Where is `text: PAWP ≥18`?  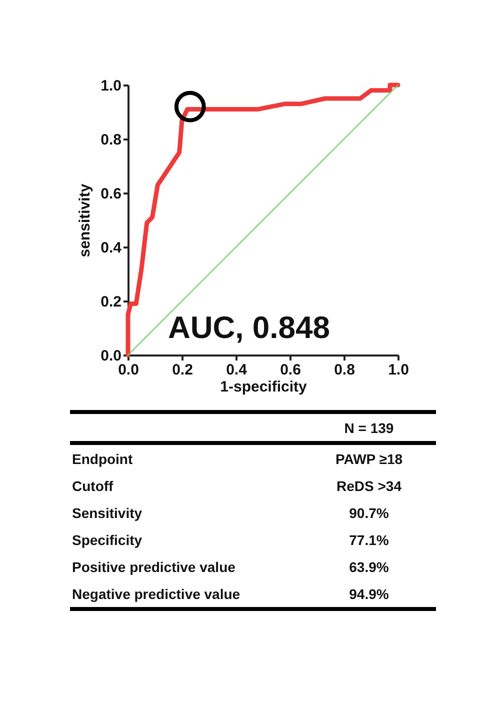
text: PAWP ≥18 is located at coordinates (369, 459).